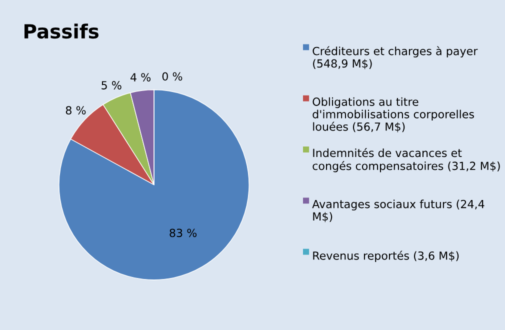 Image resolution: width=505 pixels, height=330 pixels. Describe the element at coordinates (395, 58) in the screenshot. I see `legend-label: Créditeurs et charges à payer (548,9 M$)` at that location.